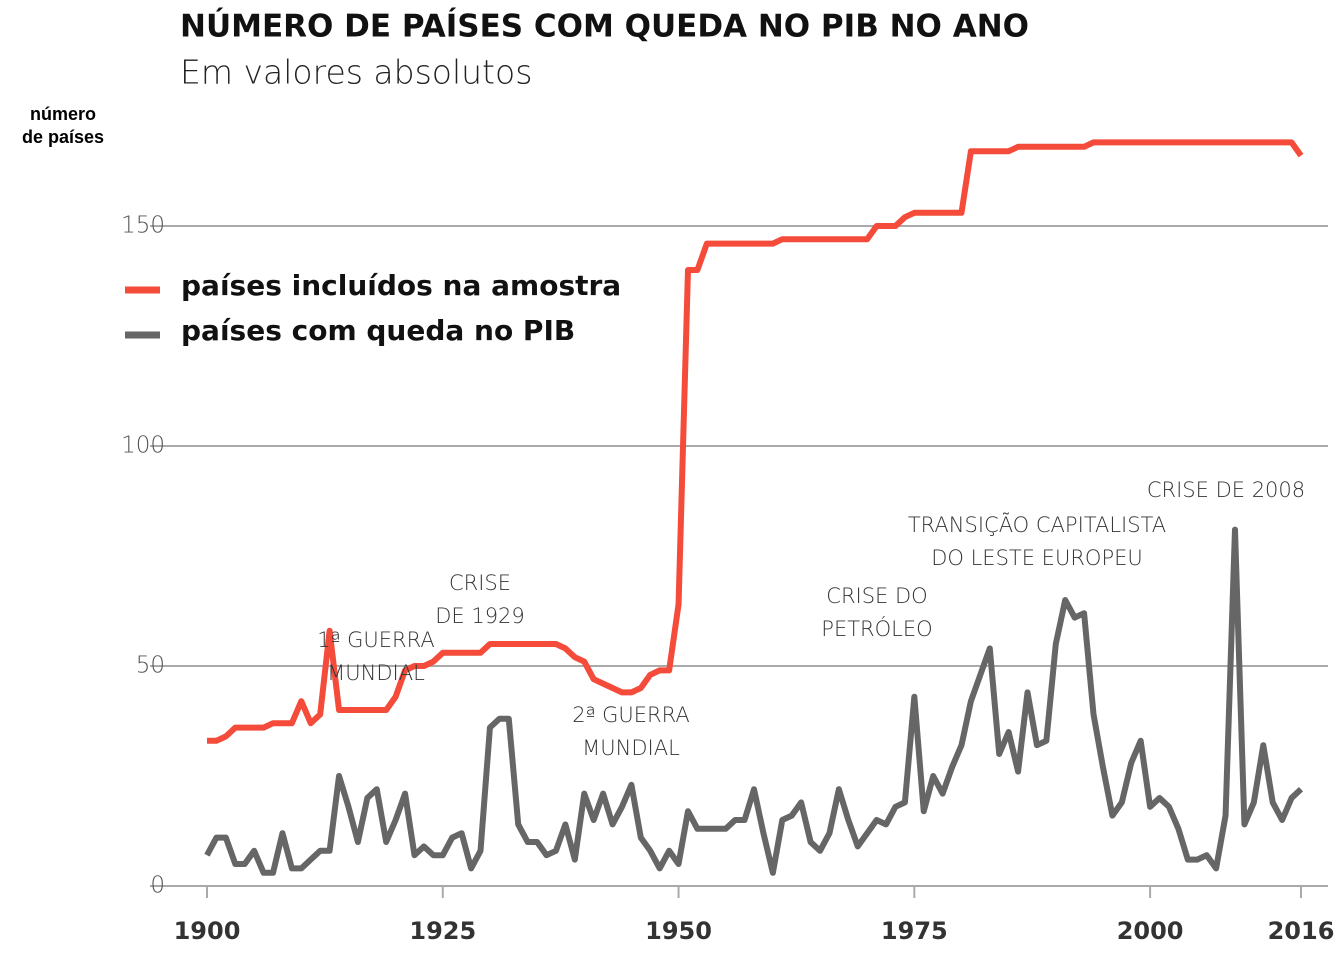 The height and width of the screenshot is (960, 1344). Describe the element at coordinates (378, 330) in the screenshot. I see `legend-label: países com queda no PIB` at that location.